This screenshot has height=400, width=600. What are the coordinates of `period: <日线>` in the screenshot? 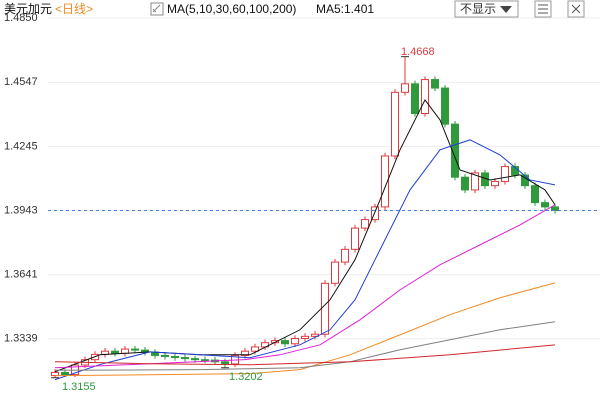 It's located at (74, 9).